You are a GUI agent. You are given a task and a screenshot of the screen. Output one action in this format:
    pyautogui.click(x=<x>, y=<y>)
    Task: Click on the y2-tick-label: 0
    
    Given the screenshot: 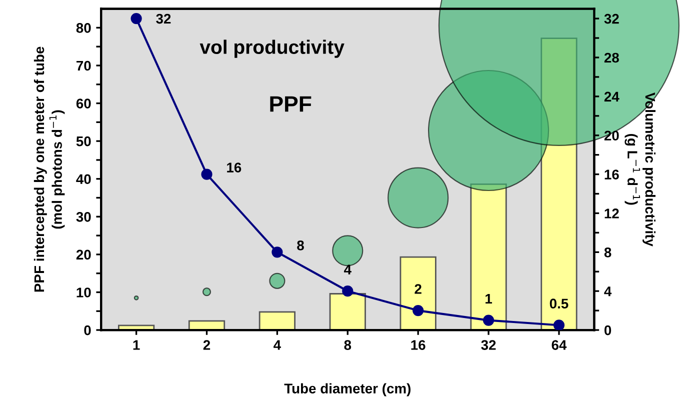 What is the action you would take?
    pyautogui.click(x=608, y=330)
    